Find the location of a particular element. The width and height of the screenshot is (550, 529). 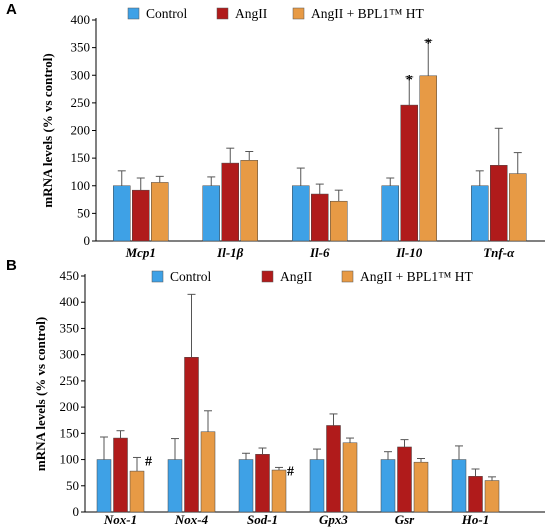

x-category-label: Gsr is located at coordinates (405, 519).